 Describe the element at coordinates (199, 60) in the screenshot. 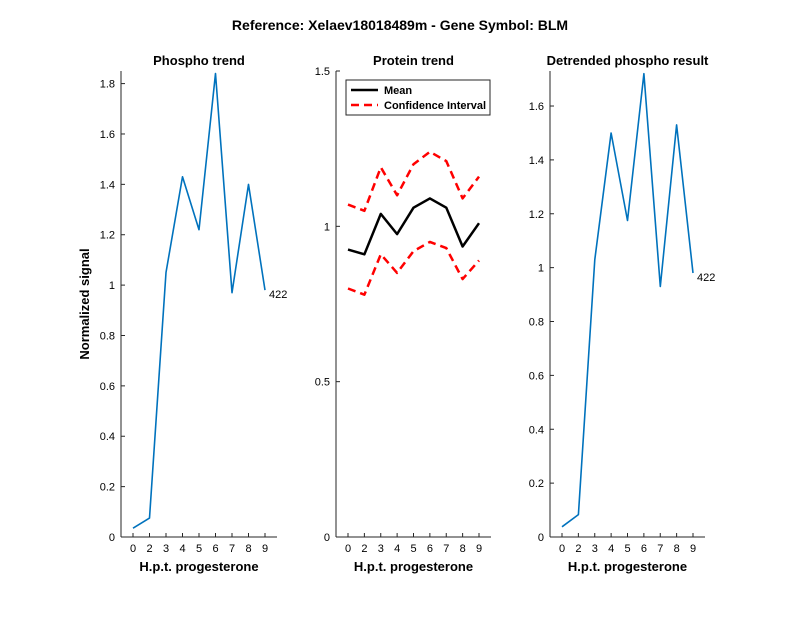

I see `panel-title: Phospho trend` at that location.